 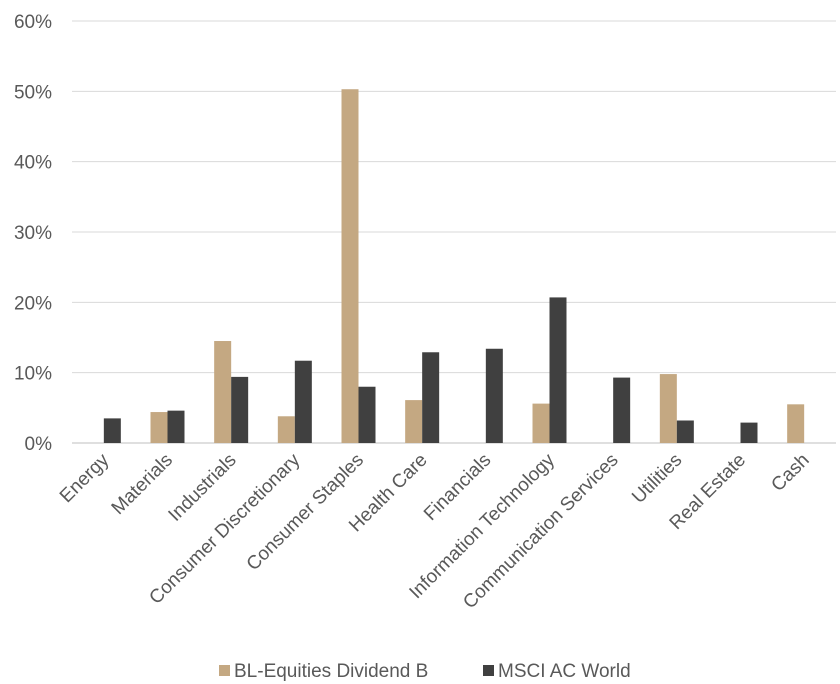 I want to click on bar-bl-equities-health-care, so click(x=414, y=421).